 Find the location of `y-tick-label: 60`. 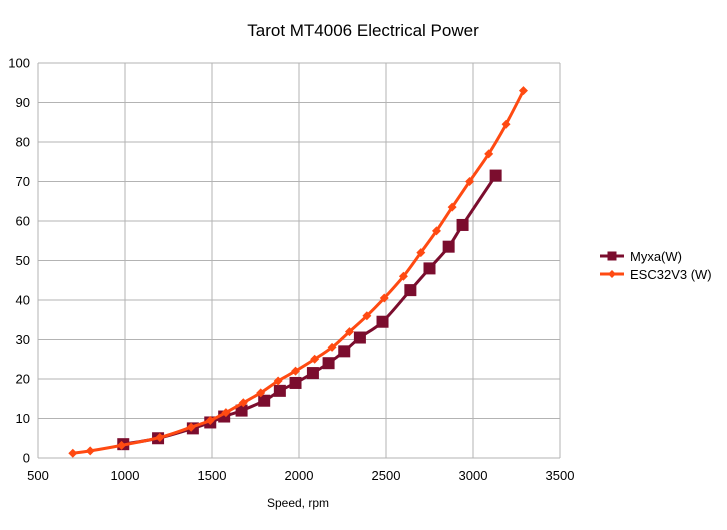

y-tick-label: 60 is located at coordinates (23, 221).